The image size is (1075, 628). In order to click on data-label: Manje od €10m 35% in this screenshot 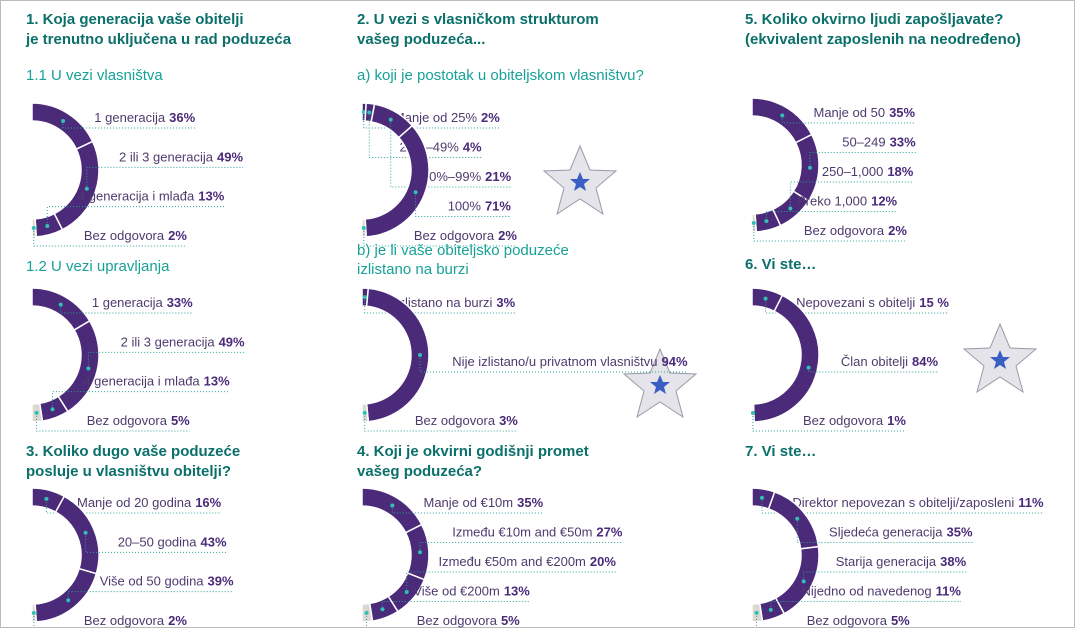, I will do `click(484, 502)`.